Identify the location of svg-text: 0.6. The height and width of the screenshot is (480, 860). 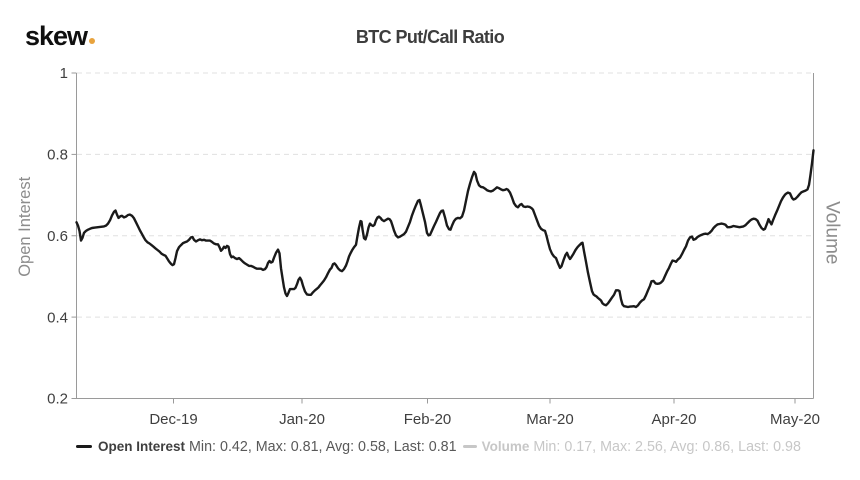
(57, 236).